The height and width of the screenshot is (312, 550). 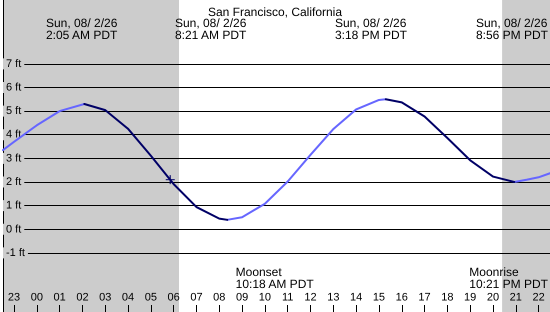 I want to click on x-tick-label: 01, so click(x=60, y=298).